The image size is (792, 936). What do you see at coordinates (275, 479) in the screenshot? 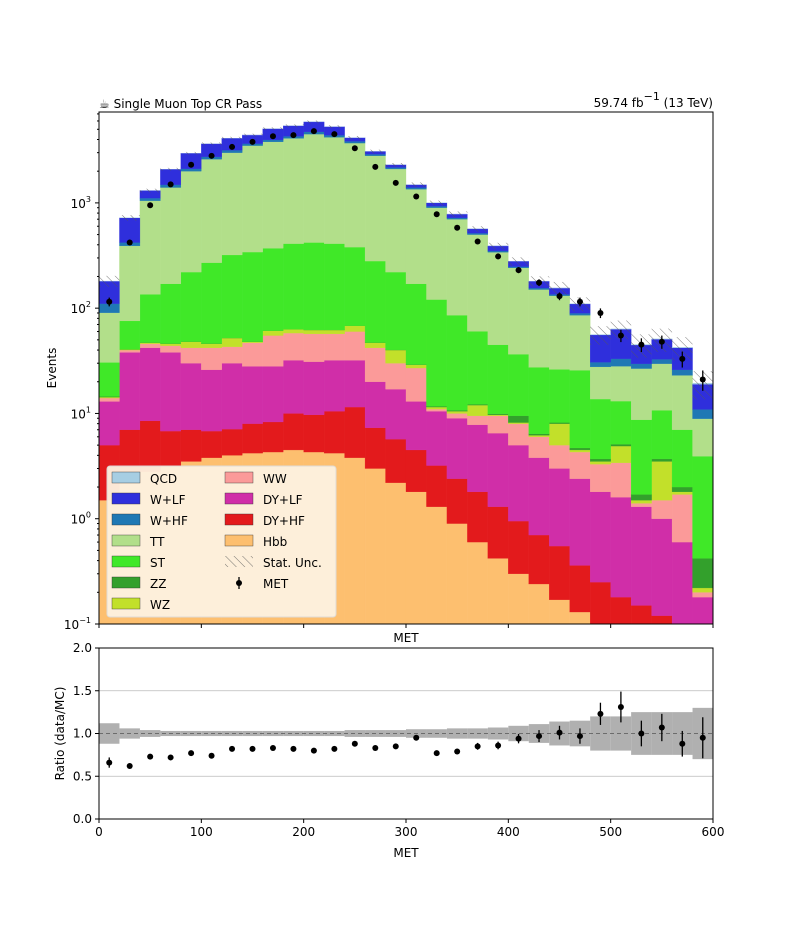
I see `legend-label: WW` at bounding box center [275, 479].